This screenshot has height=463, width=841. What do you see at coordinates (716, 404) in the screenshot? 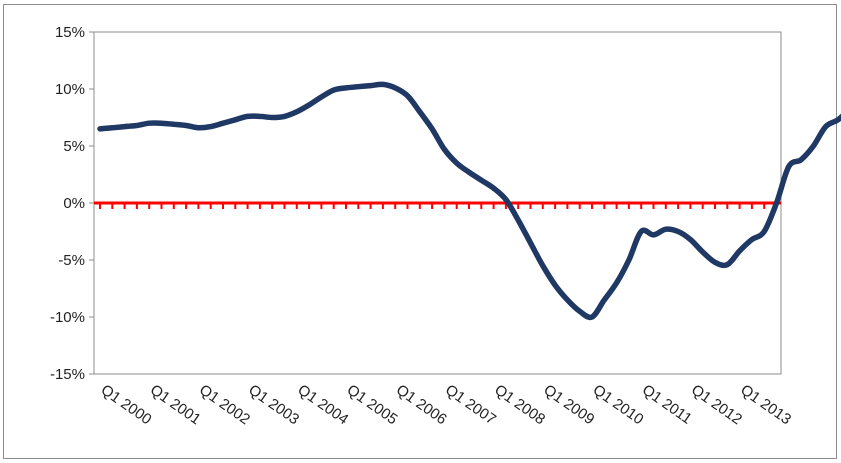
I see `x-tick-label: Q1 2012` at bounding box center [716, 404].